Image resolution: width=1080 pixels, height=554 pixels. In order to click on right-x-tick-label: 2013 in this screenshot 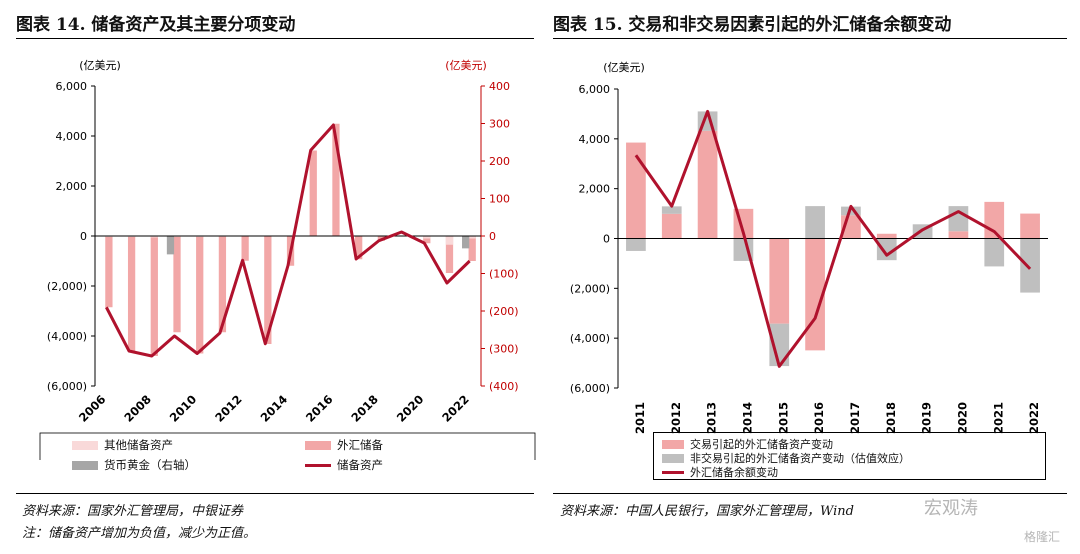, I will do `click(712, 418)`.